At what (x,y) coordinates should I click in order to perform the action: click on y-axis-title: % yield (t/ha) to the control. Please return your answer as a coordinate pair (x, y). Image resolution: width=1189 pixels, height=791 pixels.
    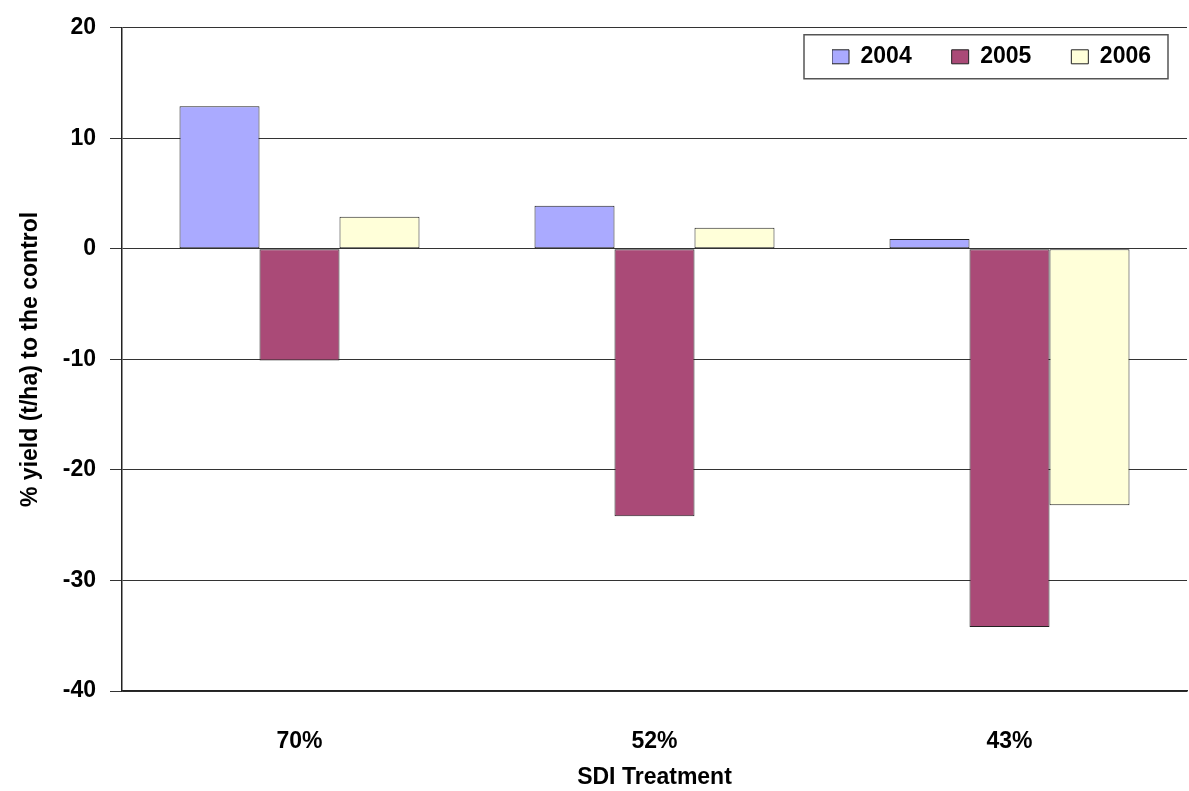
    Looking at the image, I should click on (29, 359).